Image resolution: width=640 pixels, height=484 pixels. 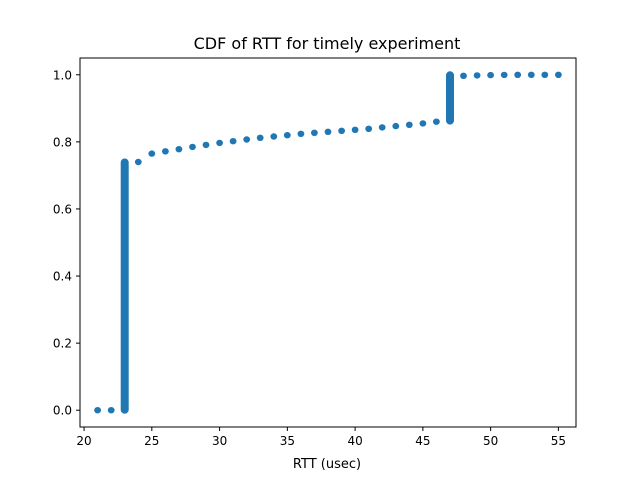 I want to click on chart-title: CDF of RTT for timely experiment, so click(x=327, y=43).